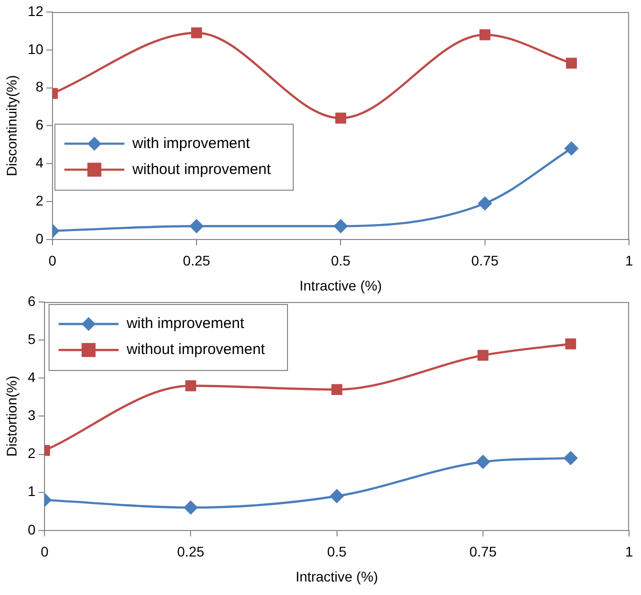 The height and width of the screenshot is (595, 641). What do you see at coordinates (32, 415) in the screenshot?
I see `y-tick-label: 3` at bounding box center [32, 415].